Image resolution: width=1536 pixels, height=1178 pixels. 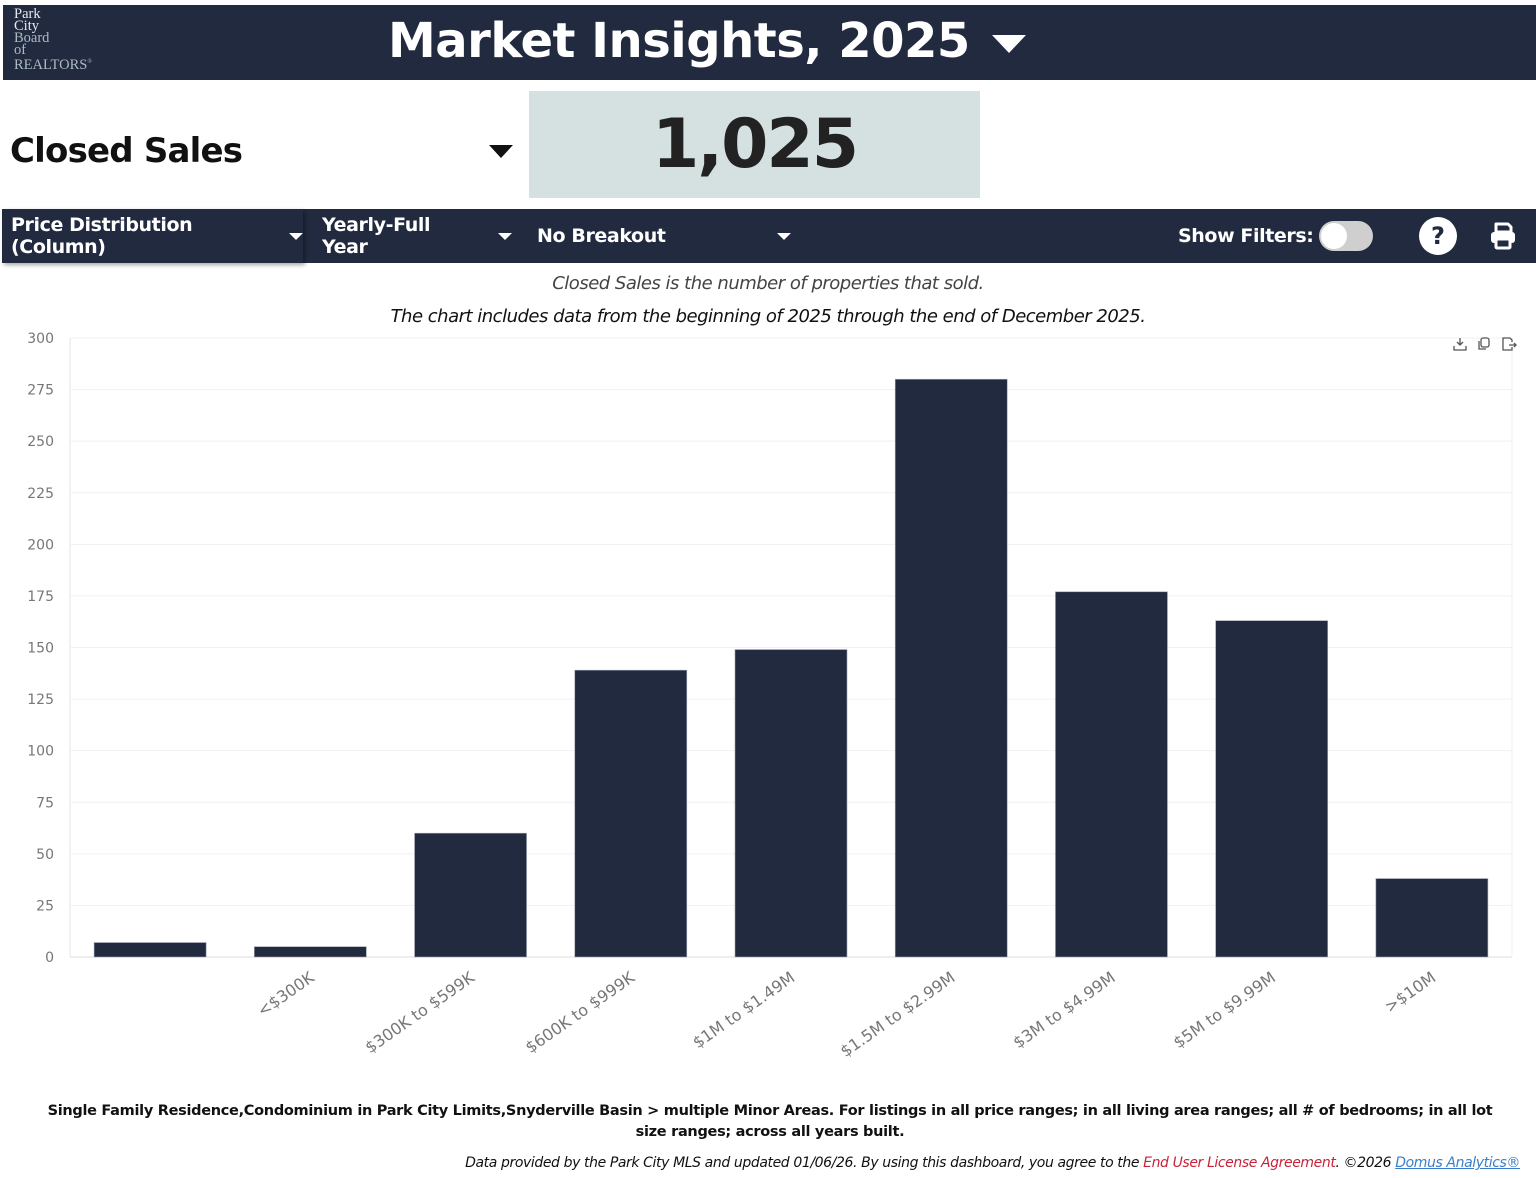 I want to click on metric-value-text: 1,025, so click(x=755, y=144).